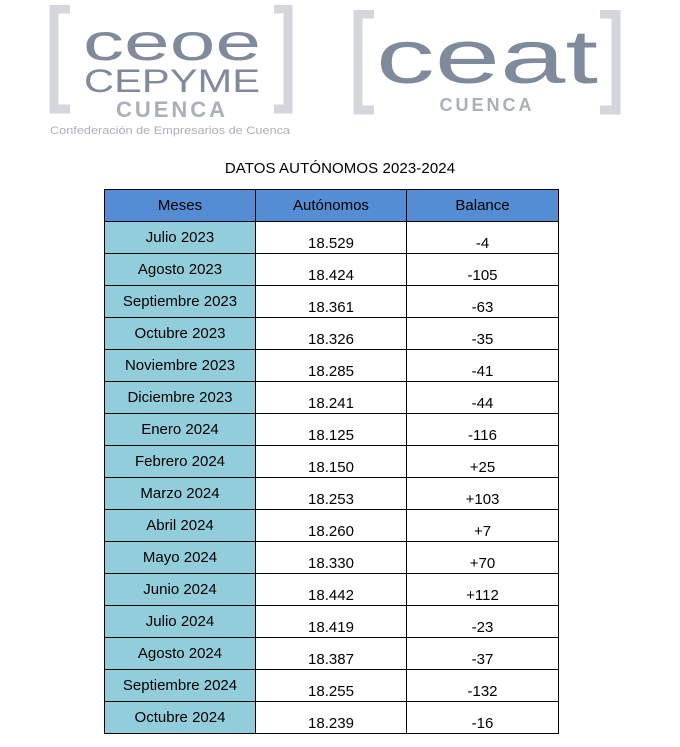  I want to click on balance-cell: -44, so click(482, 397).